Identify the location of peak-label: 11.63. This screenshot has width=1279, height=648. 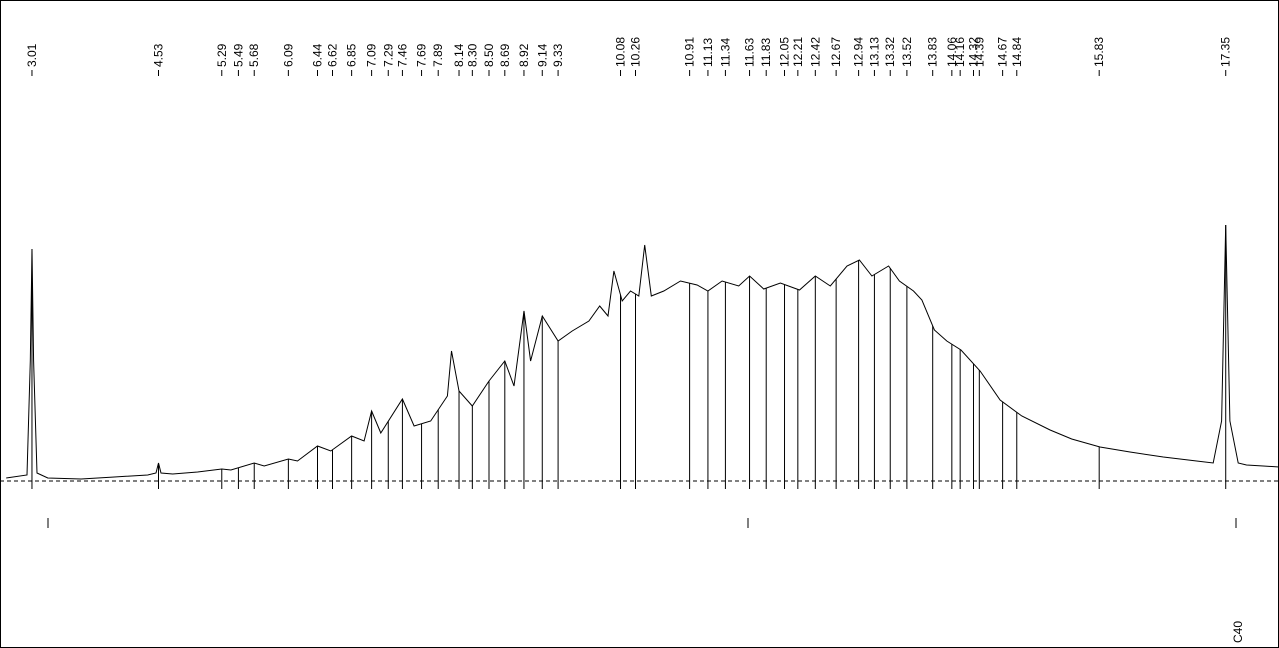
(750, 52).